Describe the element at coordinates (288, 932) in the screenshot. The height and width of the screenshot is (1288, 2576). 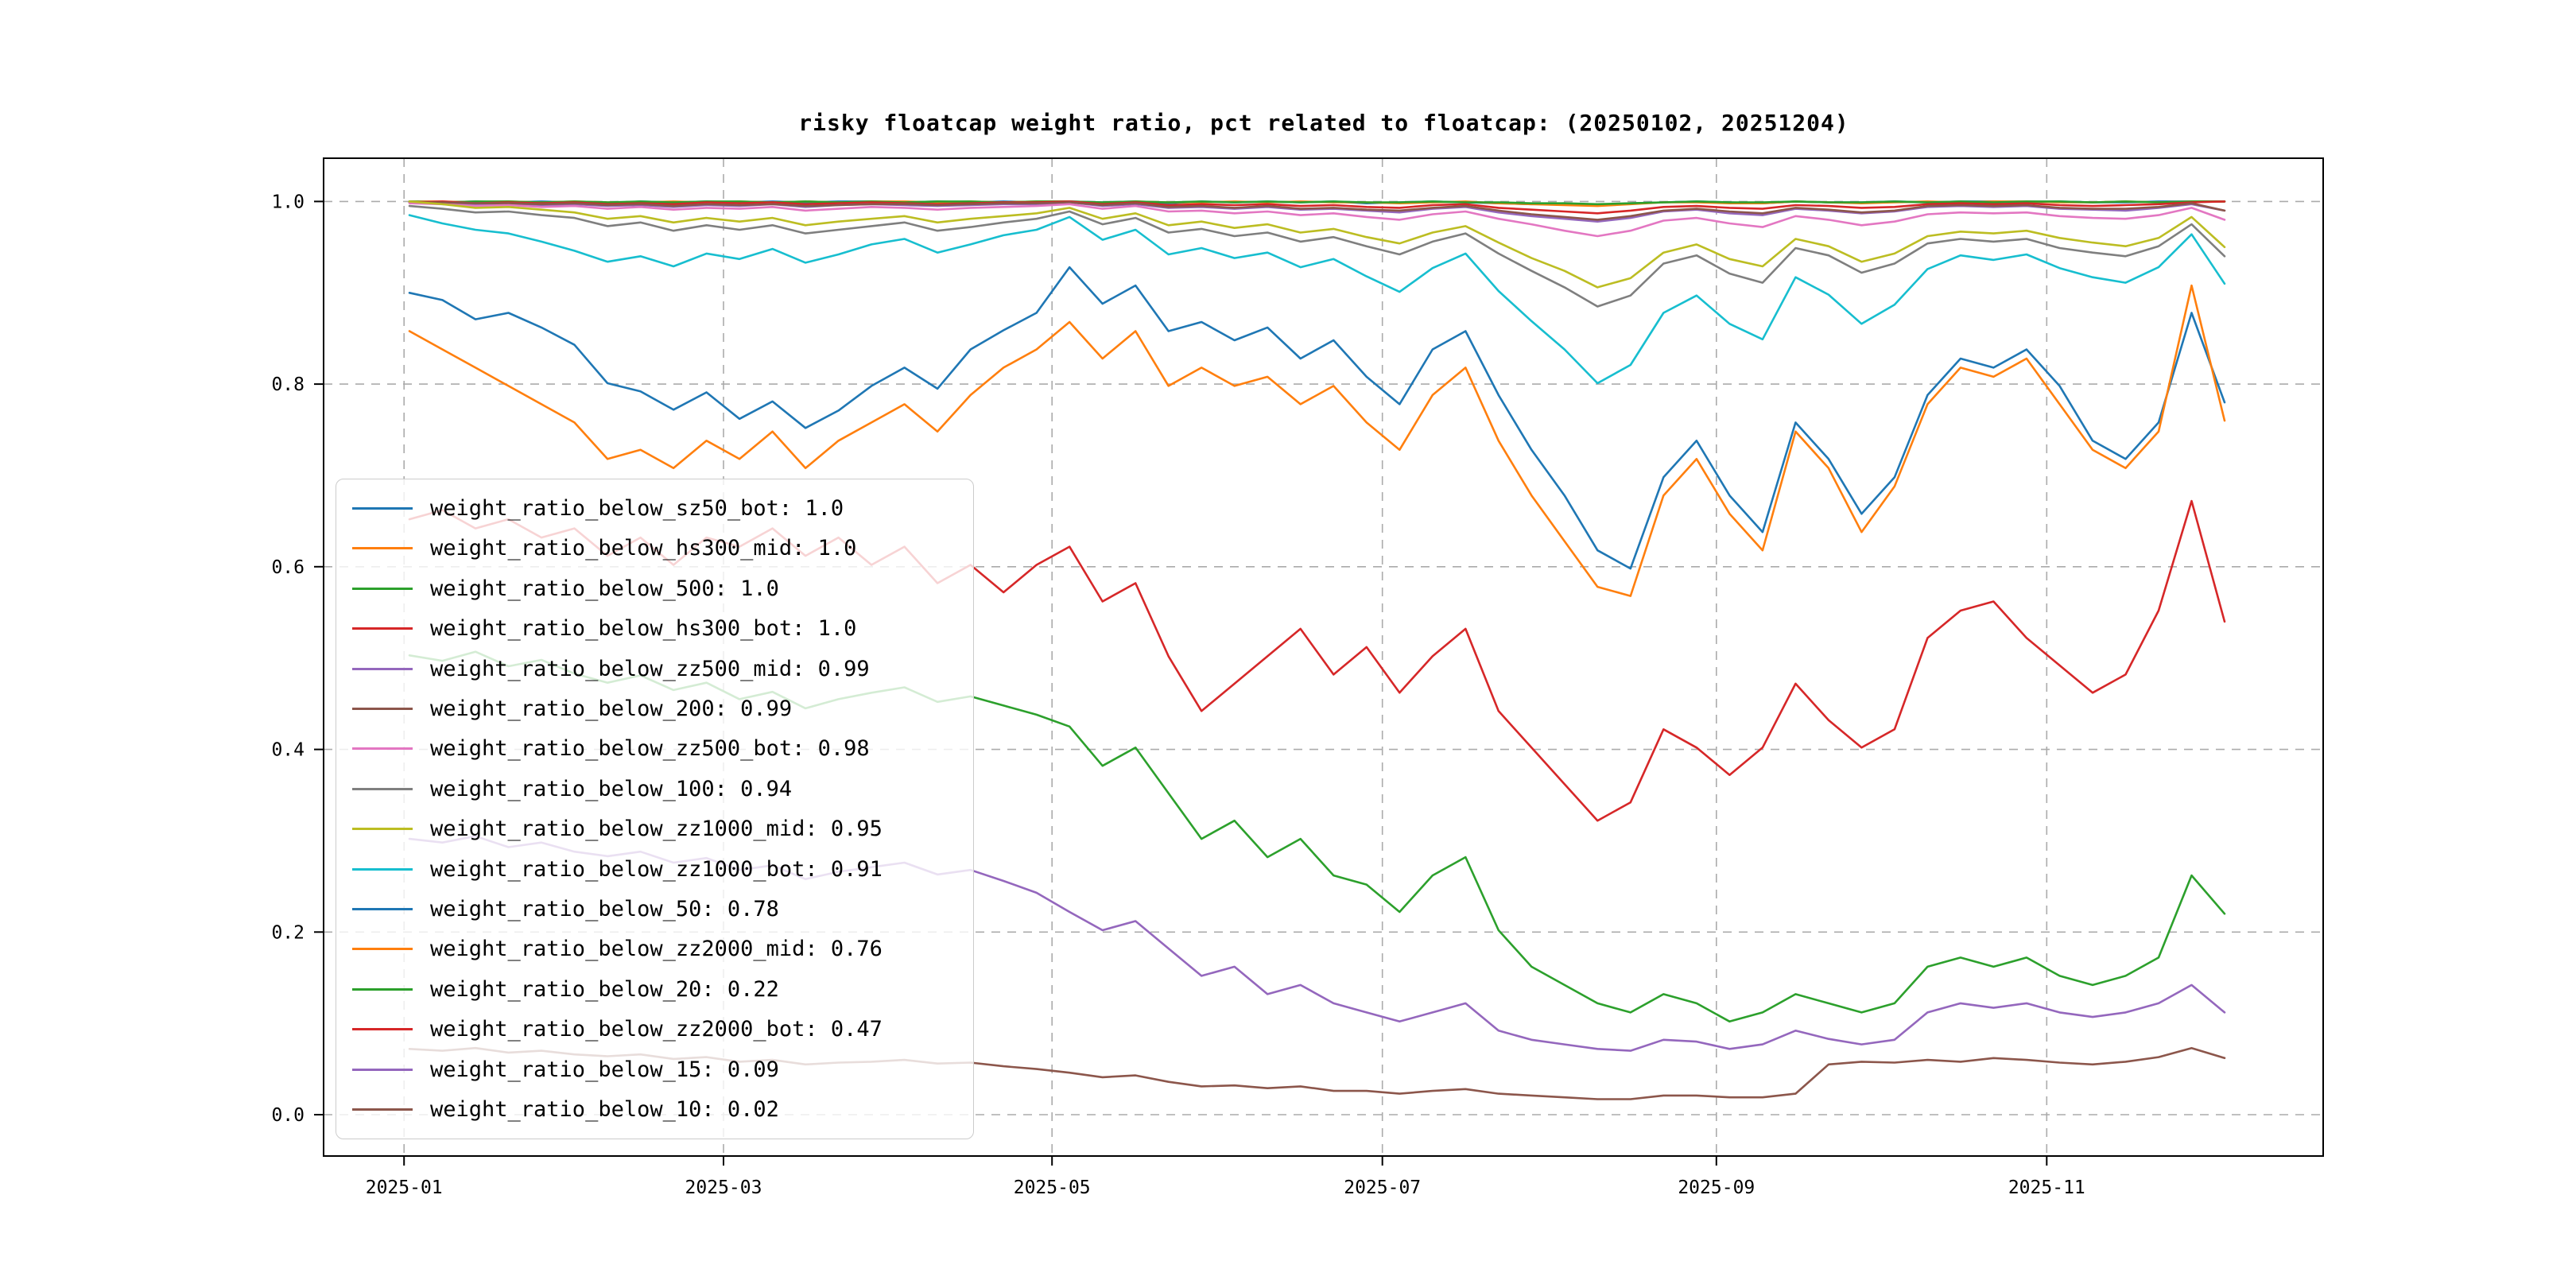
I see `y-tick-label: 0.2` at that location.